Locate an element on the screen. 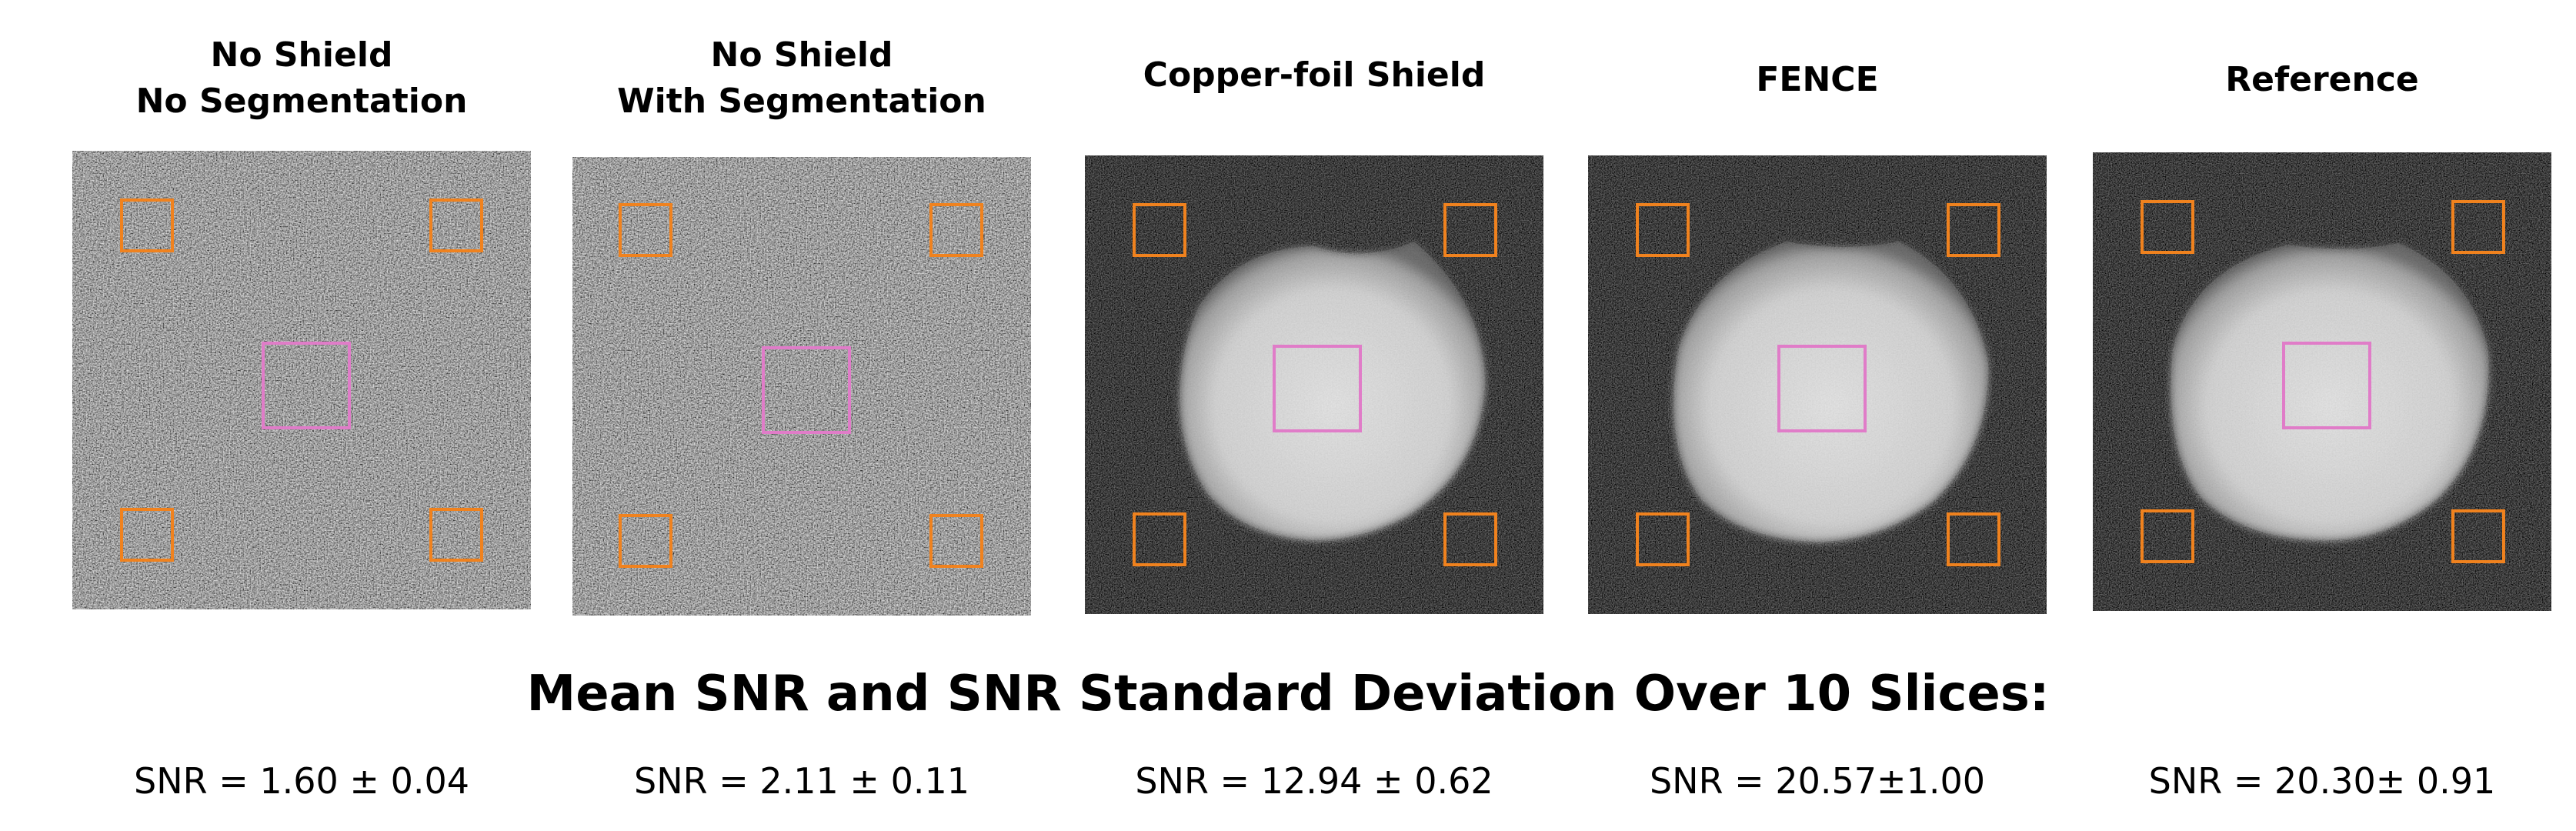 The image size is (2576, 831). panel-title: Copper-foil Shield is located at coordinates (1314, 75).